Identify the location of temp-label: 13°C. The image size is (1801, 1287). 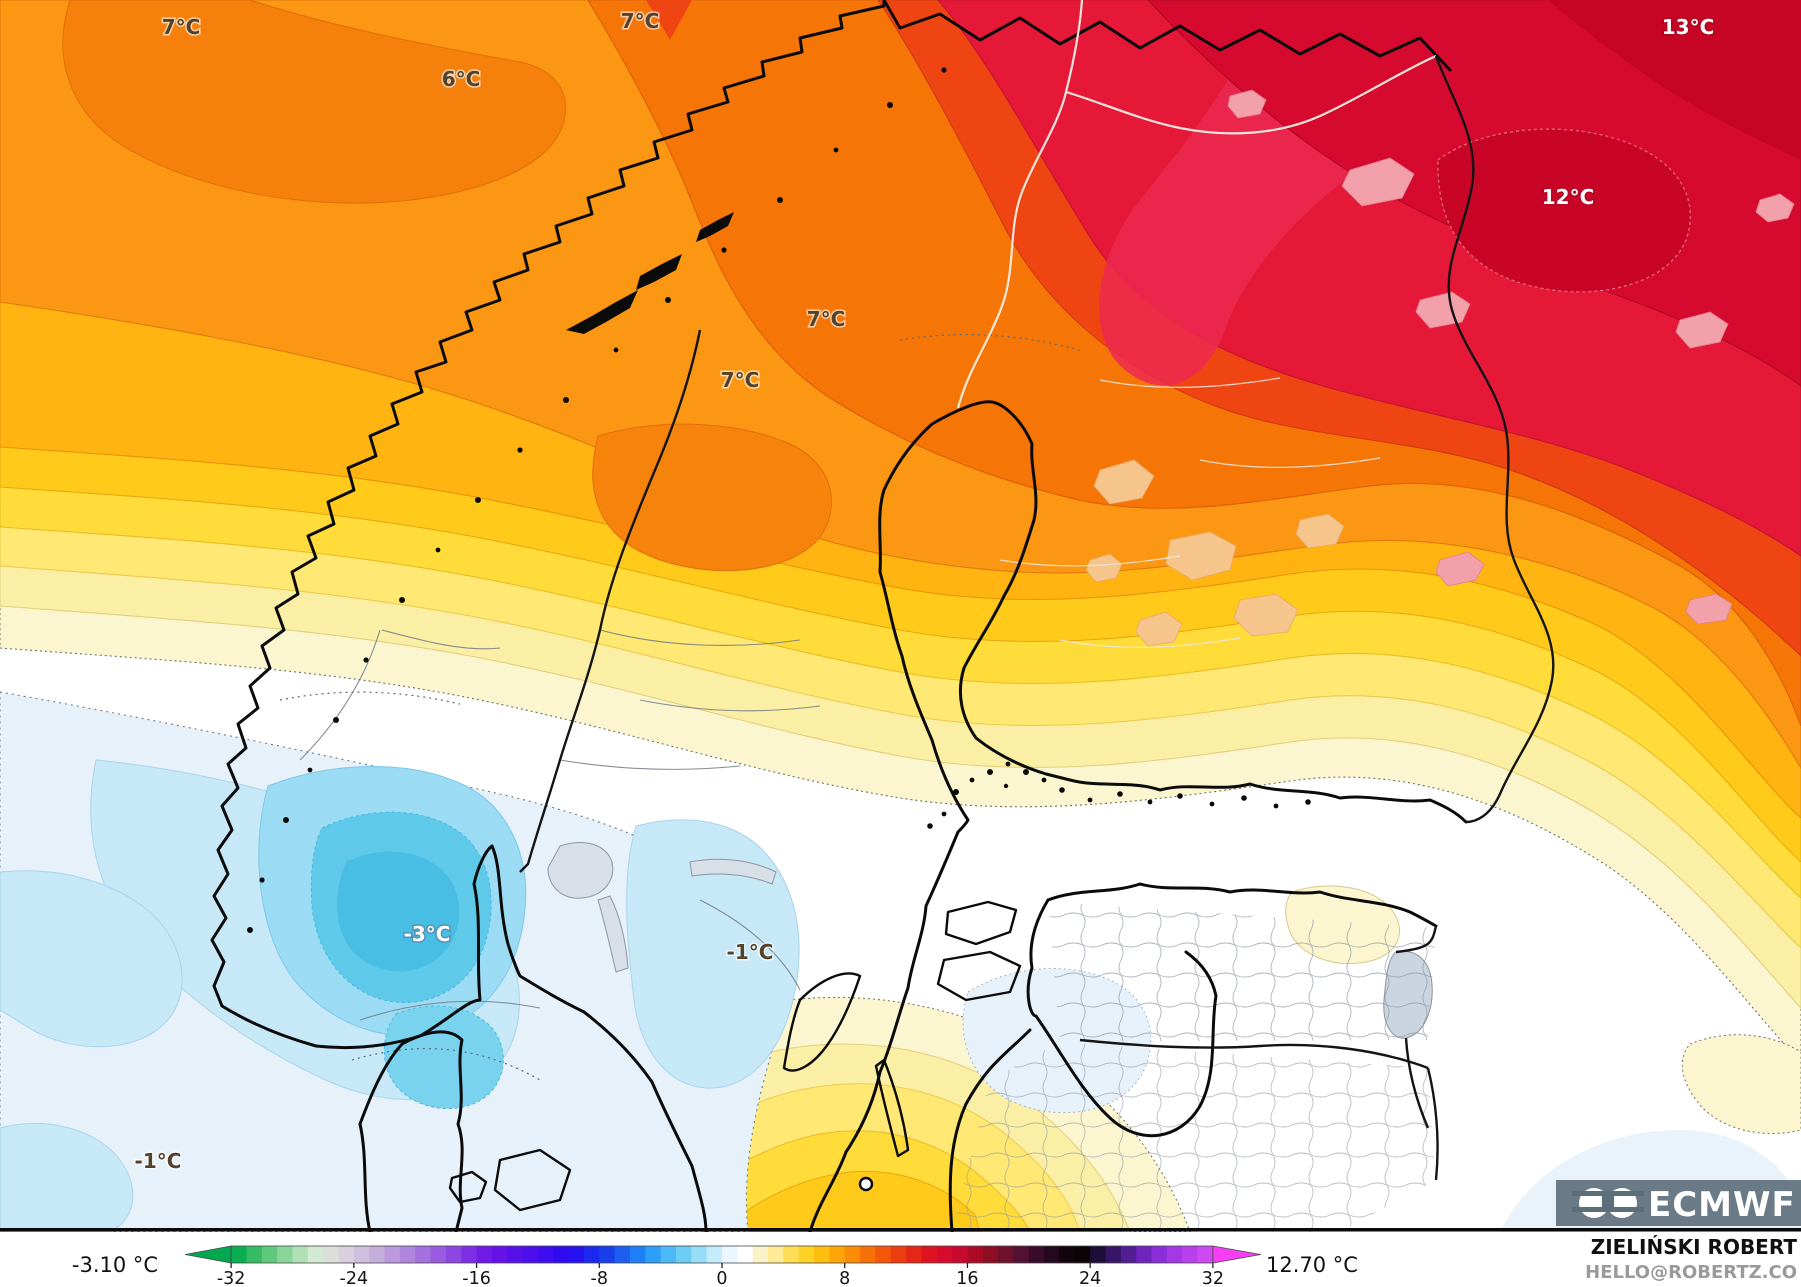
(1688, 27).